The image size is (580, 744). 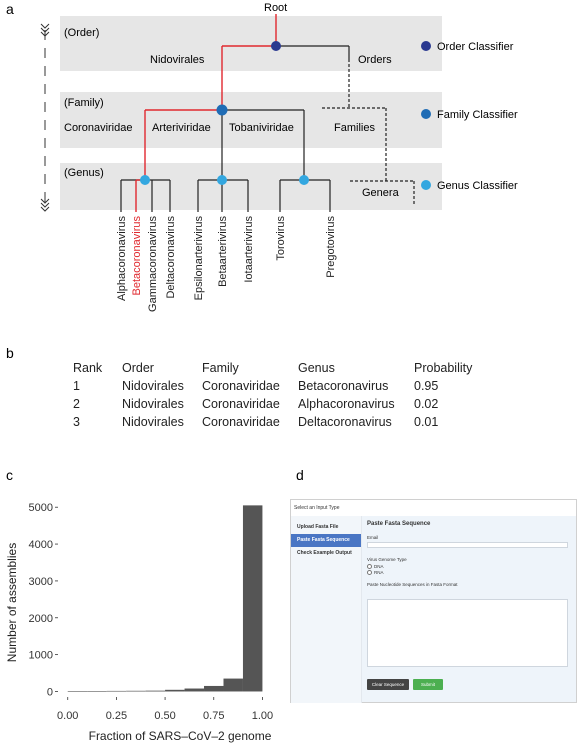 I want to click on y-tick-label-1: 1000, so click(x=41, y=656).